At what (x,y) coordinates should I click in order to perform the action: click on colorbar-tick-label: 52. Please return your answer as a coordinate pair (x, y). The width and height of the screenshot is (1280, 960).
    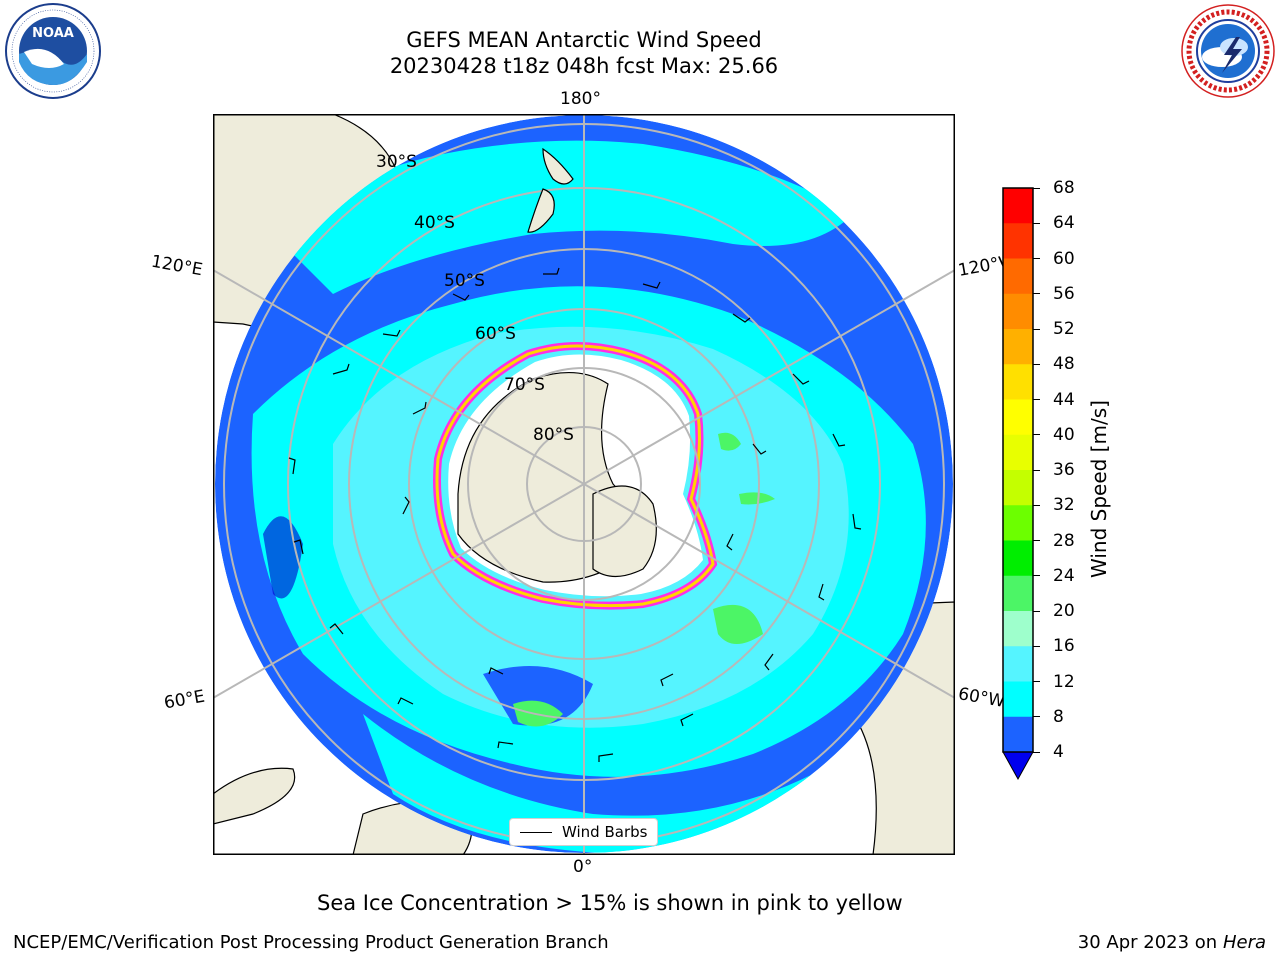
    Looking at the image, I should click on (1064, 329).